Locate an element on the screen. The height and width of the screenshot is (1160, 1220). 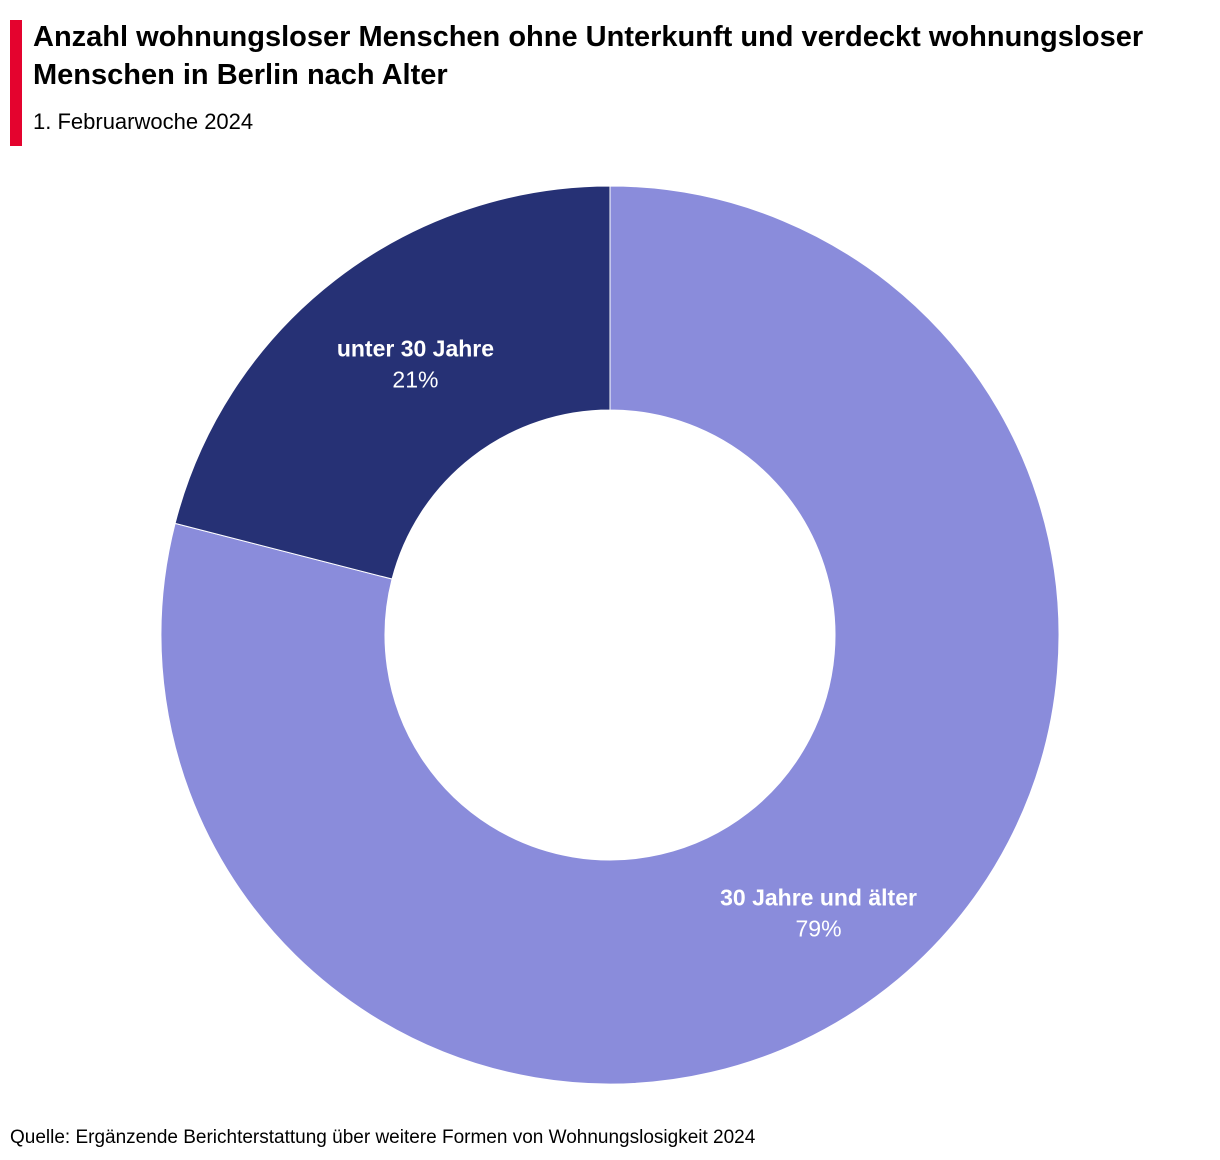
slice-name-label: 30 Jahre und älter is located at coordinates (818, 898).